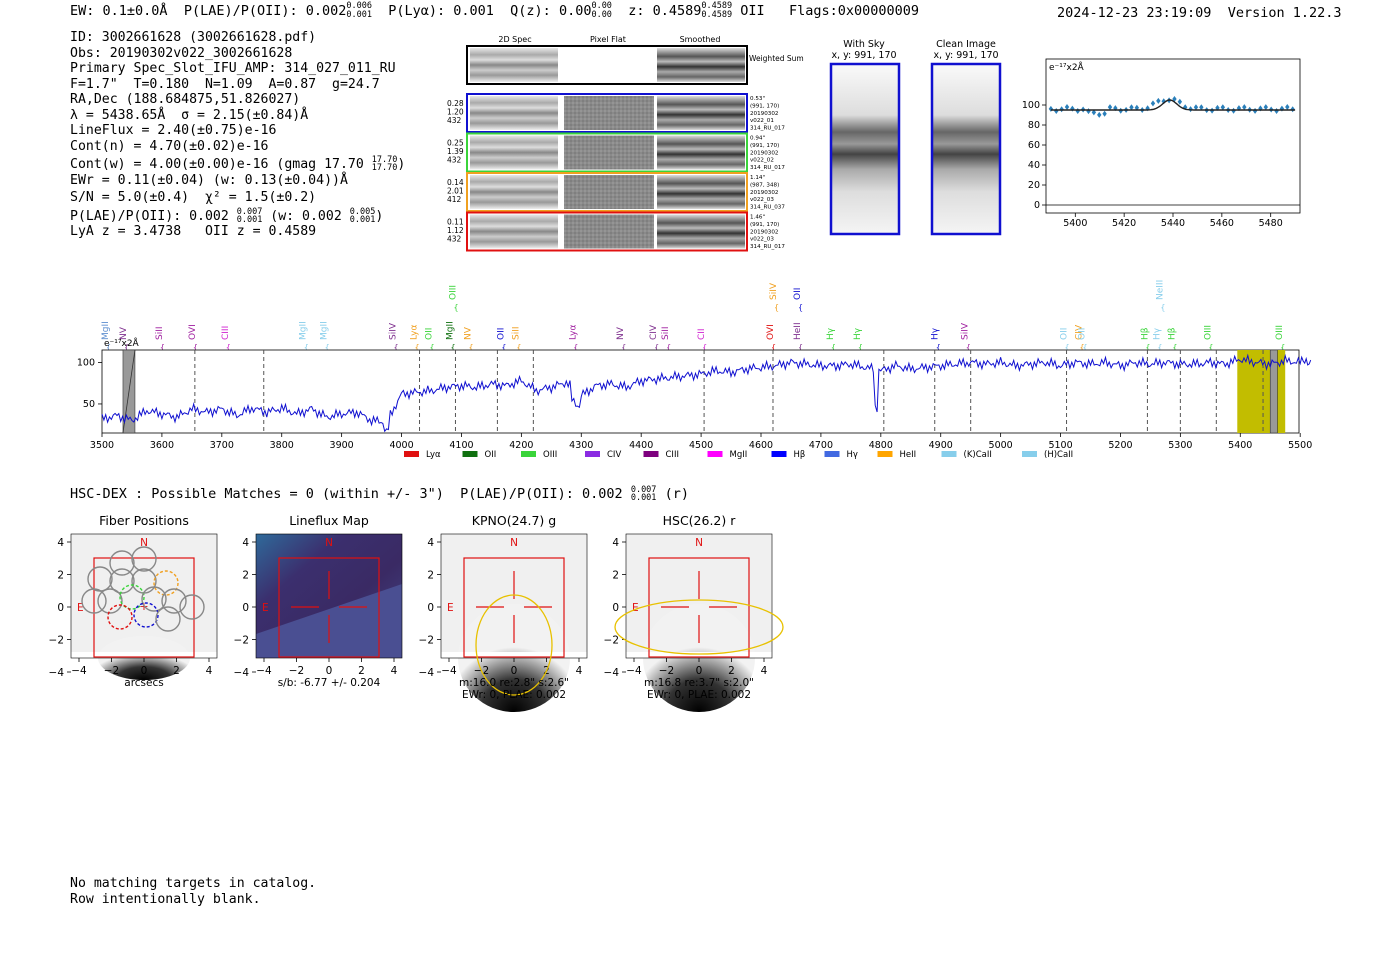 Image resolution: width=1400 pixels, height=953 pixels. Describe the element at coordinates (666, 333) in the screenshot. I see `line-marker-label: SiII` at that location.